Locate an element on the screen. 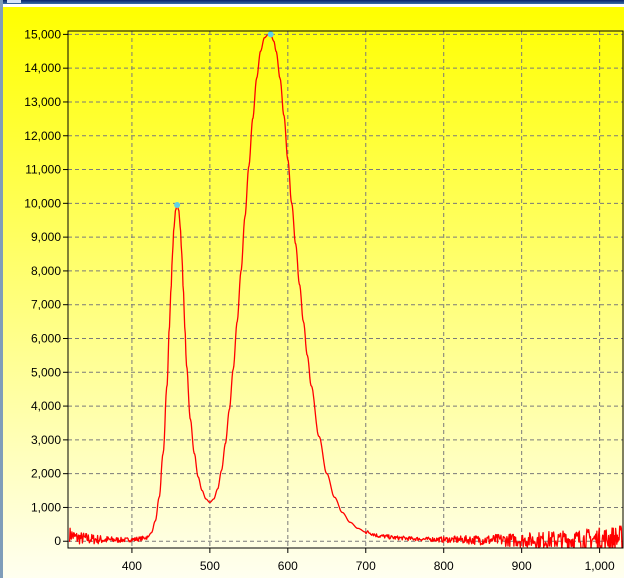 This screenshot has height=578, width=624. peak-markers is located at coordinates (224, 120).